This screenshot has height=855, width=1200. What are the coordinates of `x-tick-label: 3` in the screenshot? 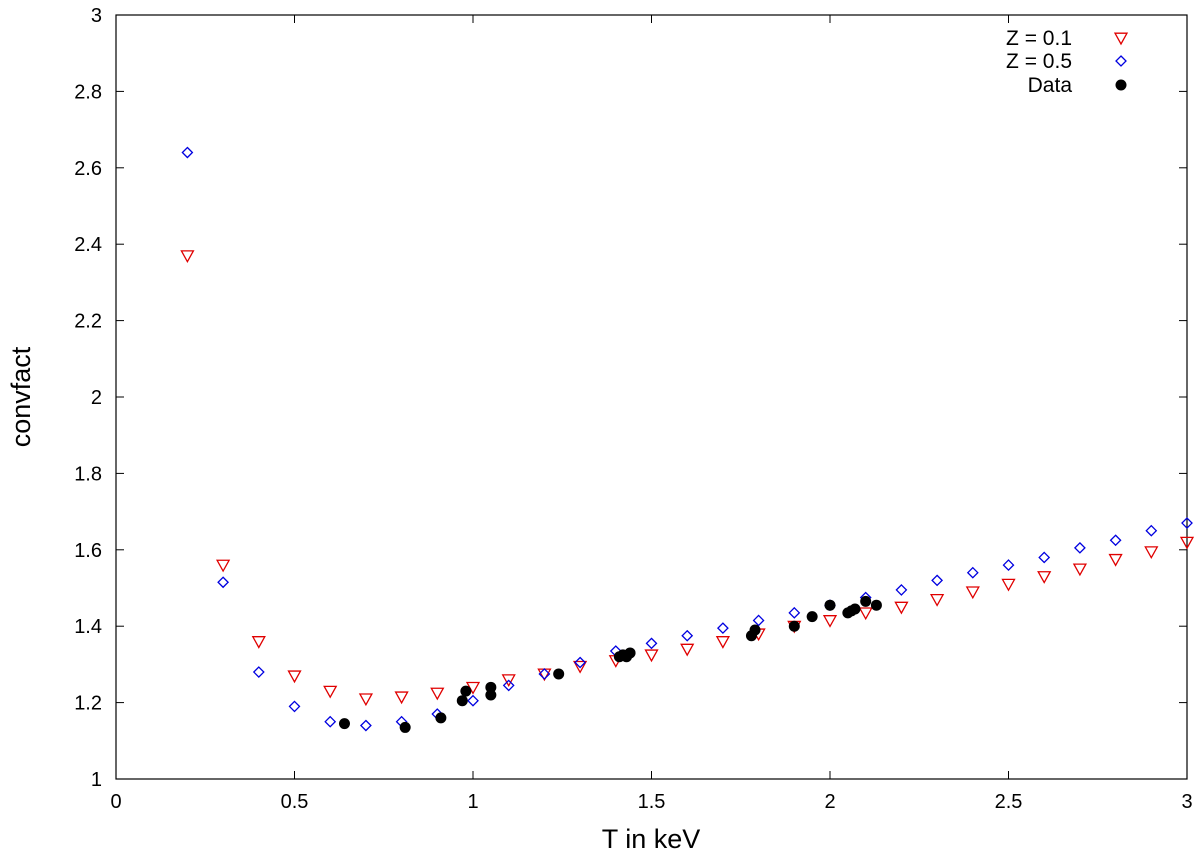 It's located at (1186, 802).